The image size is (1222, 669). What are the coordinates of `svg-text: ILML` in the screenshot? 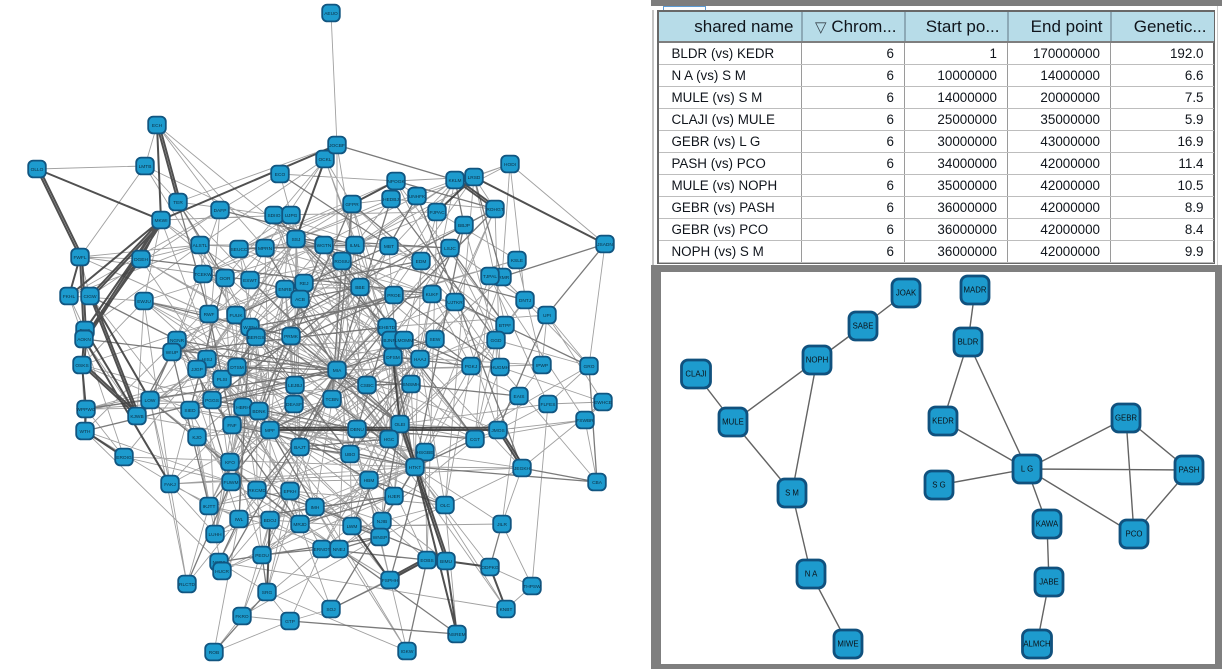 It's located at (355, 246).